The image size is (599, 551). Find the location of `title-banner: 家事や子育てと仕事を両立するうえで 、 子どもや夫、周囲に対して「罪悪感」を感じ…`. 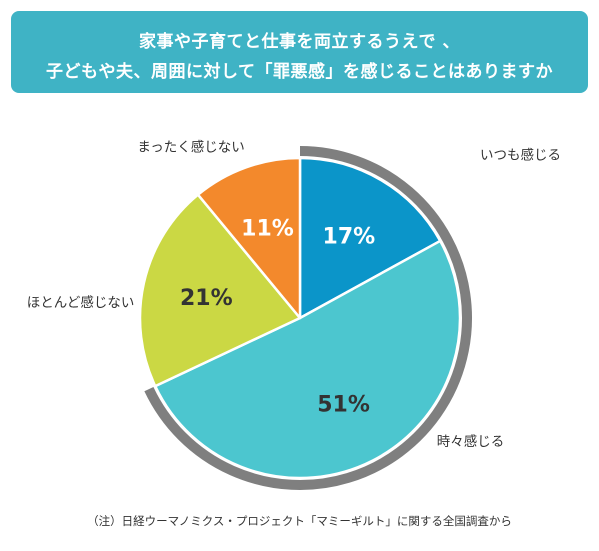

title-banner: 家事や子育てと仕事を両立するうえで 、 子どもや夫、周囲に対して「罪悪感」を感じ… is located at coordinates (299, 52).